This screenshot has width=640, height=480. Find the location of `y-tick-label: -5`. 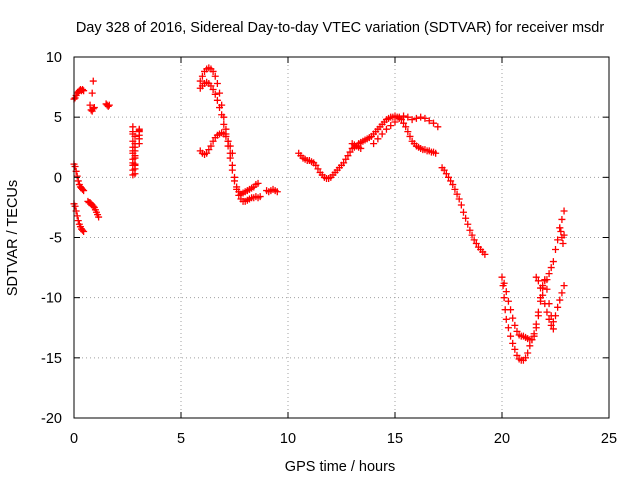

y-tick-label: -5 is located at coordinates (55, 239).